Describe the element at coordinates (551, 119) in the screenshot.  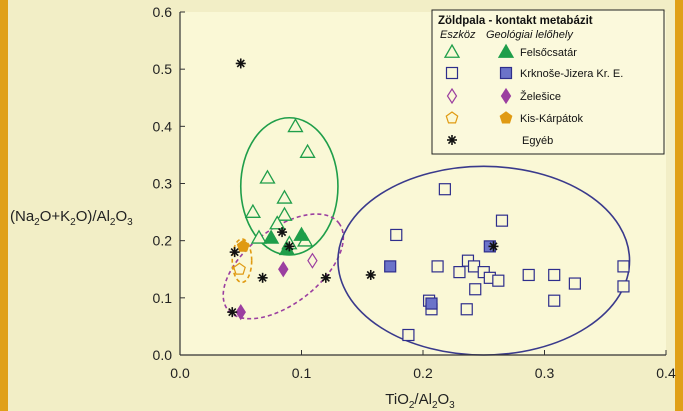
I see `legend-entry-kis-k-rp-tok-label: Kis-Kárpátok` at that location.